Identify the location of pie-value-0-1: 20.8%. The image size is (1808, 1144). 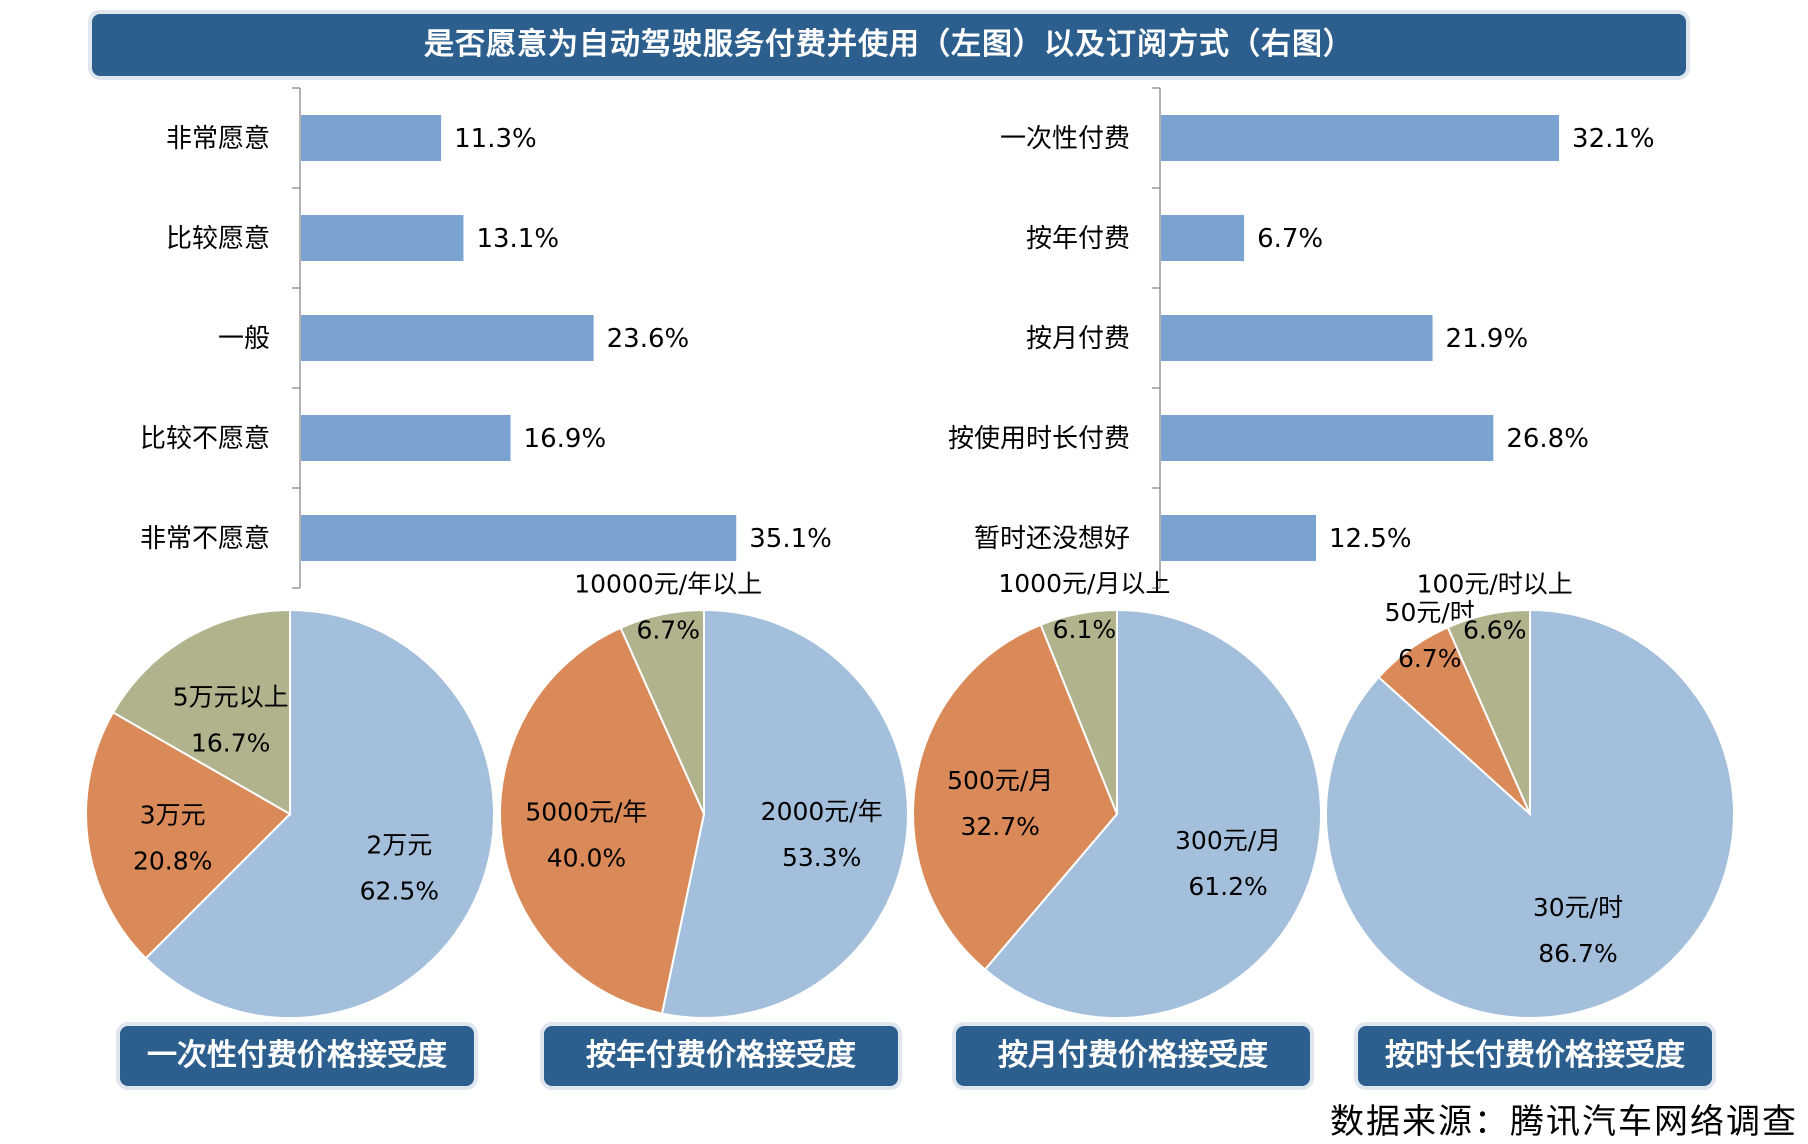
(172, 861).